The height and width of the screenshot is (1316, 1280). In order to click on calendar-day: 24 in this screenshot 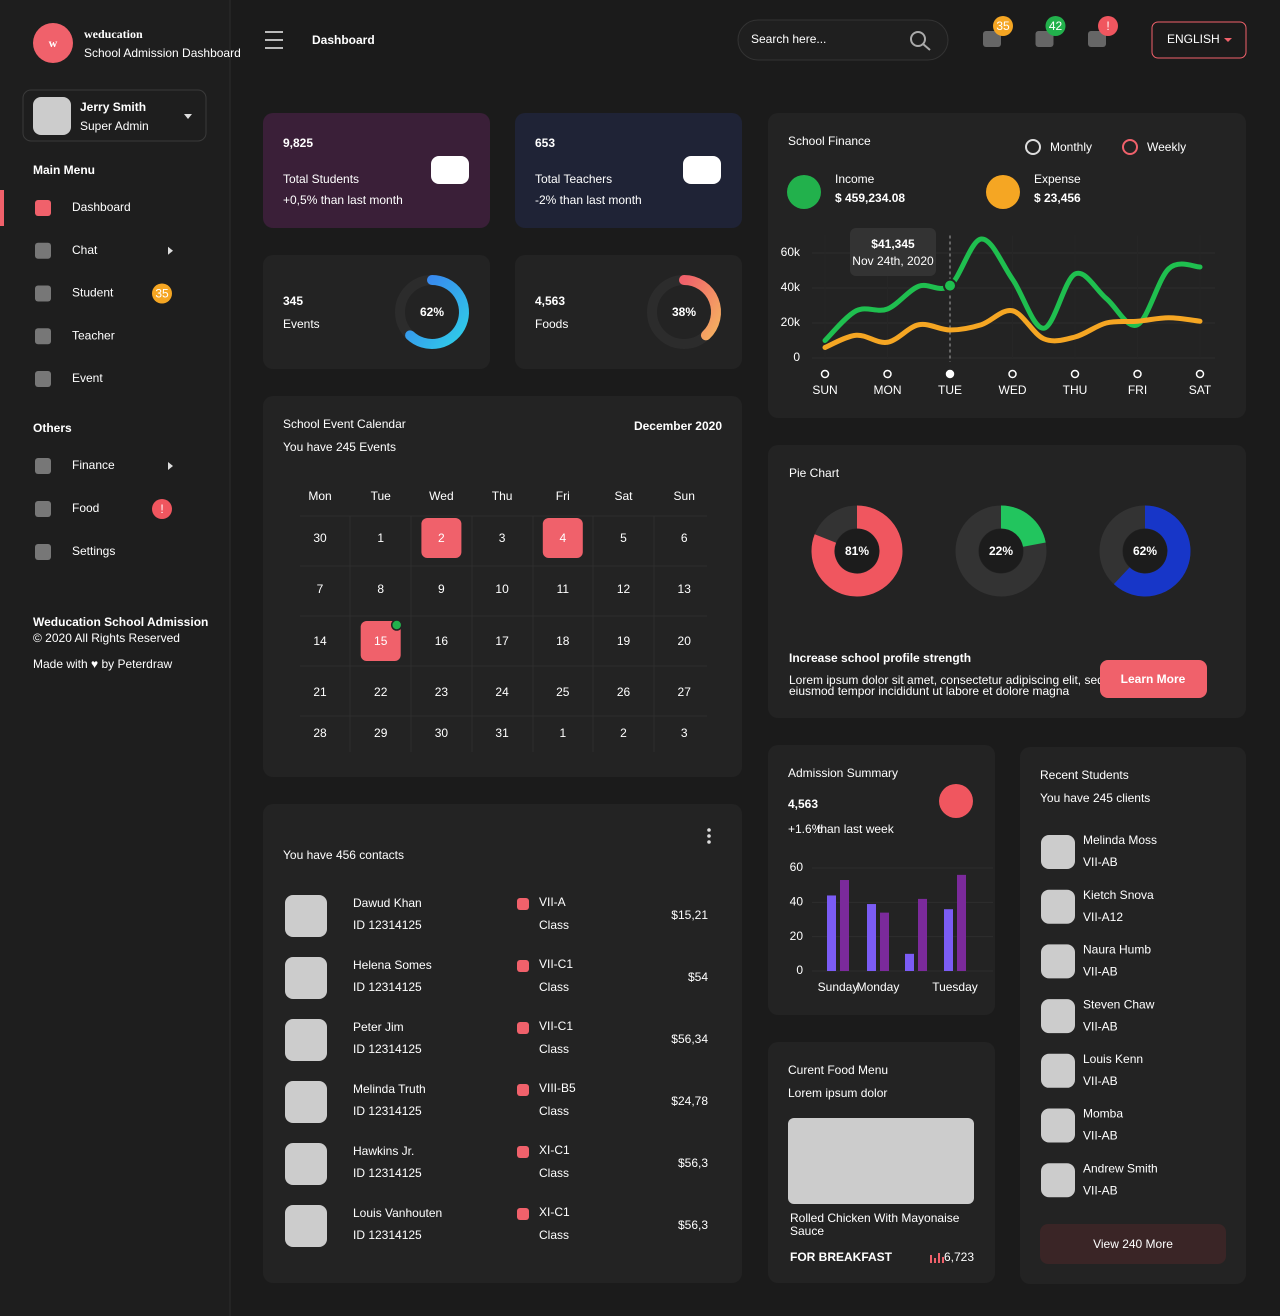, I will do `click(502, 692)`.